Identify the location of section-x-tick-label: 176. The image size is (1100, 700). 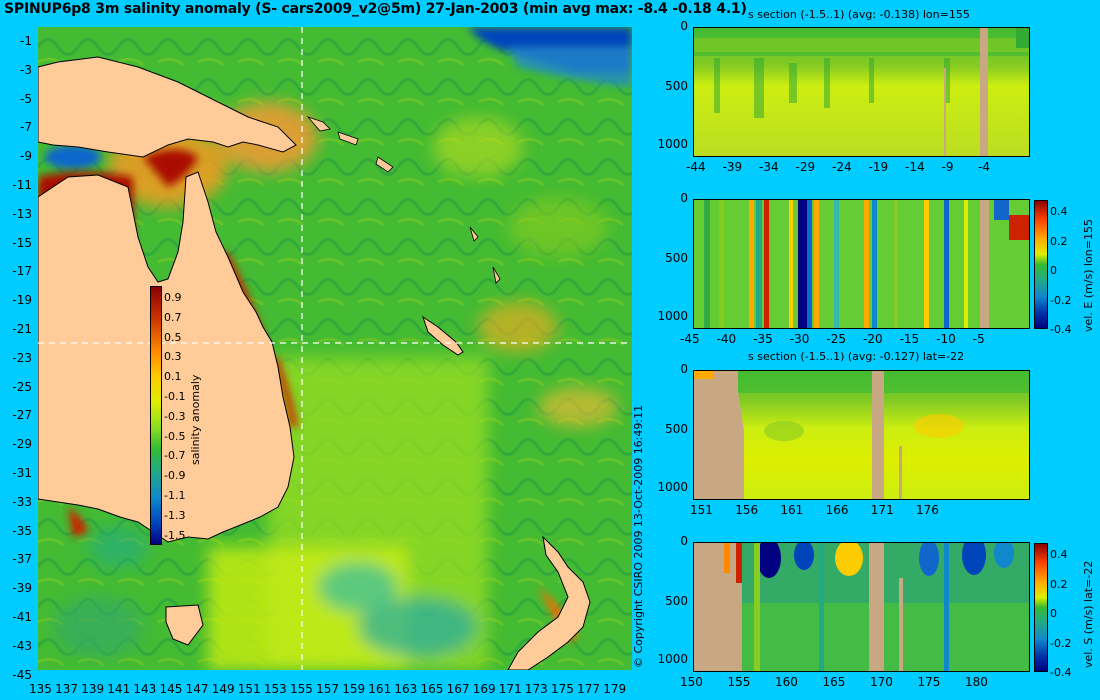
(927, 510).